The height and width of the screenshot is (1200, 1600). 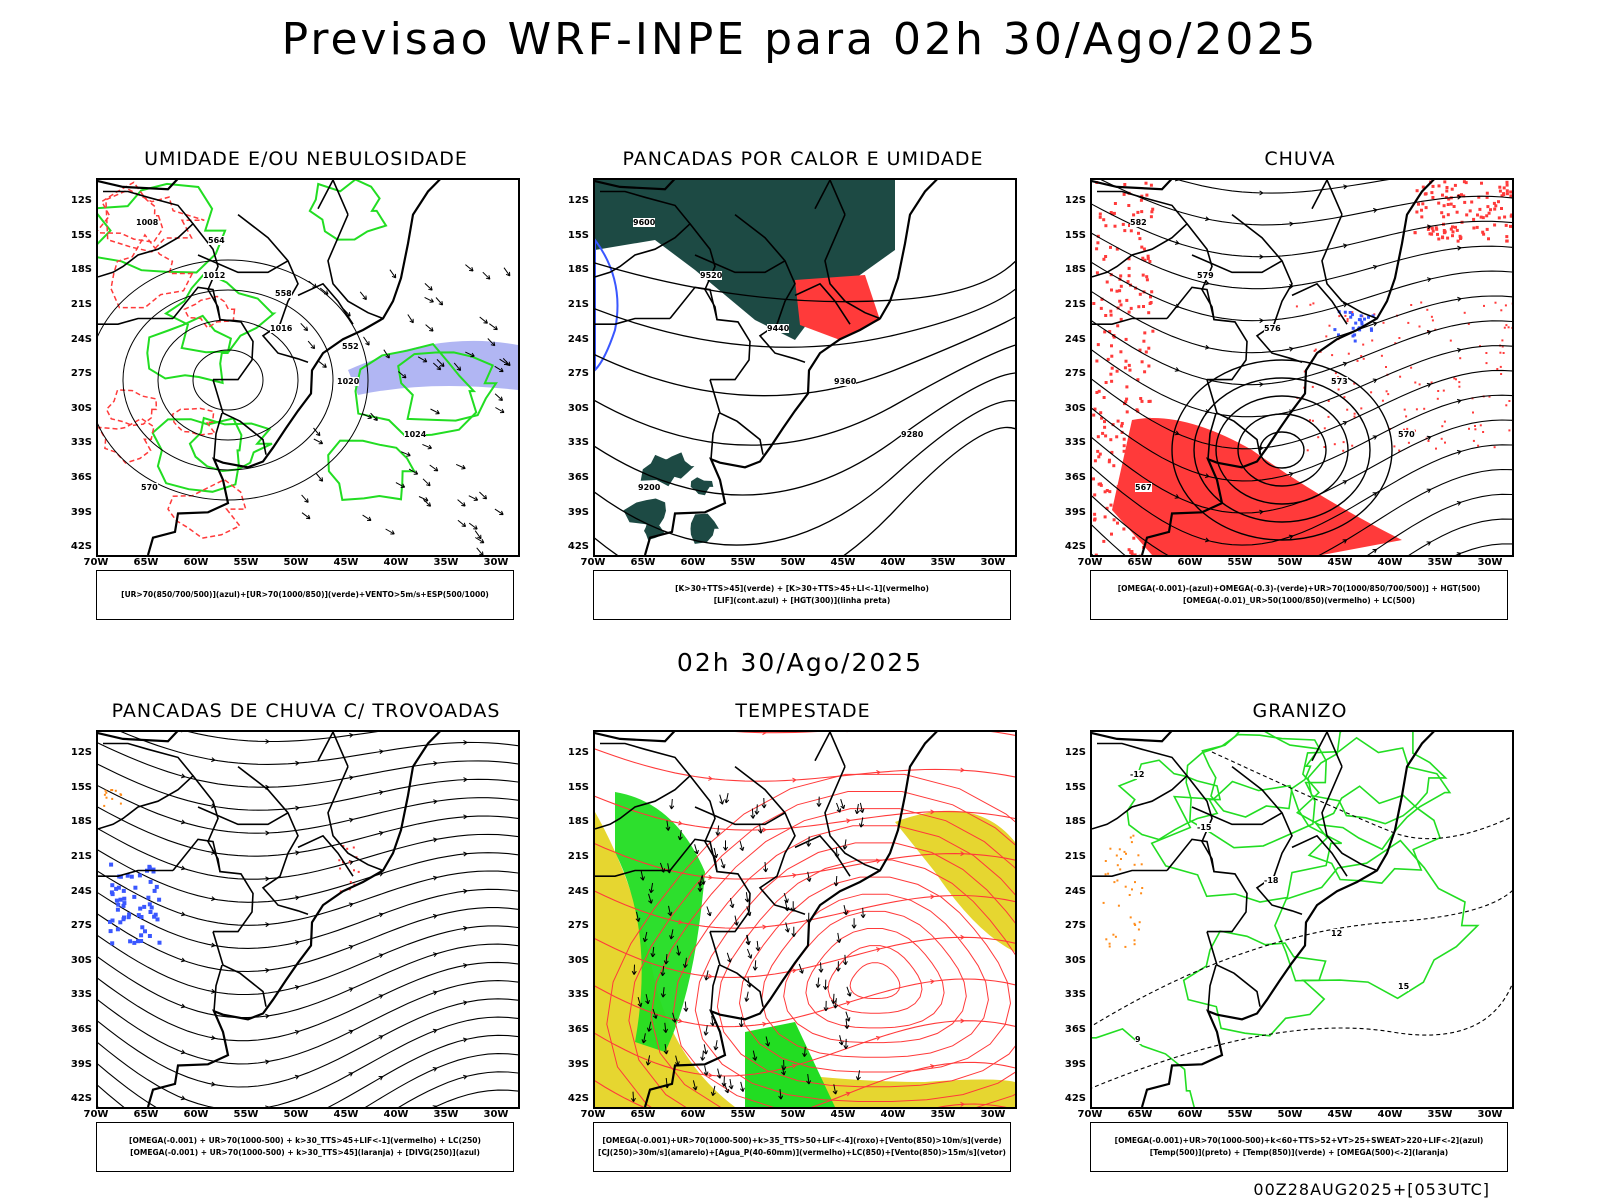 What do you see at coordinates (778, 328) in the screenshot?
I see `contour-label: 9440` at bounding box center [778, 328].